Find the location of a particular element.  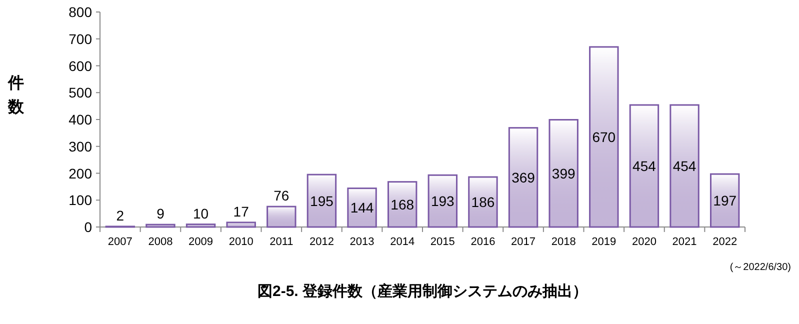

x-tick-label: 2014 is located at coordinates (402, 242).